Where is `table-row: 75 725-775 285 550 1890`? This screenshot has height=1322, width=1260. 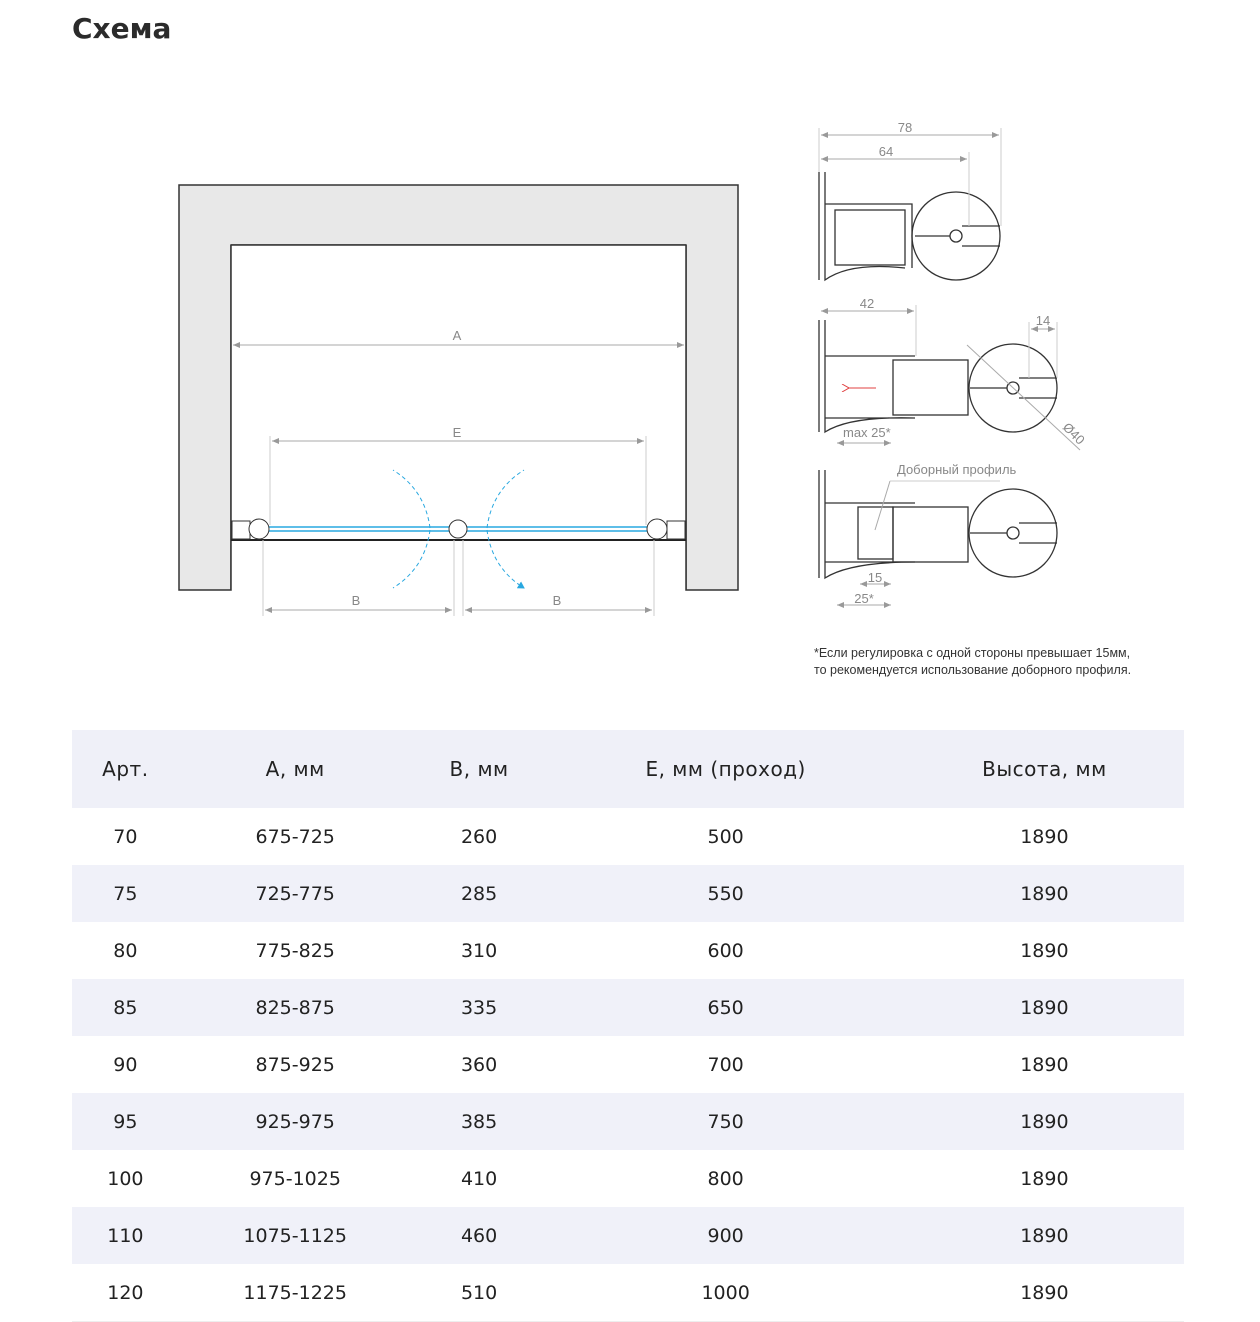 table-row: 75 725-775 285 550 1890 is located at coordinates (628, 893).